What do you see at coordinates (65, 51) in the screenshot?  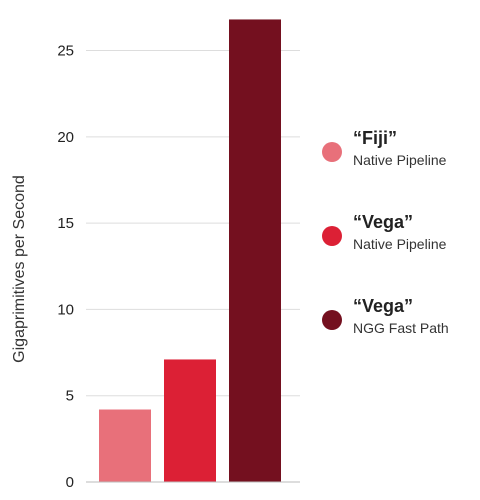 I see `y-tick-label: 25` at bounding box center [65, 51].